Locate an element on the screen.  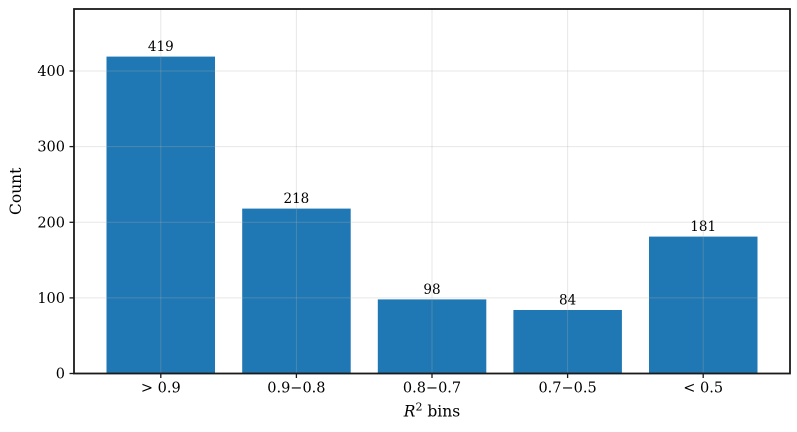
y-tick-label: 400 is located at coordinates (51, 72).